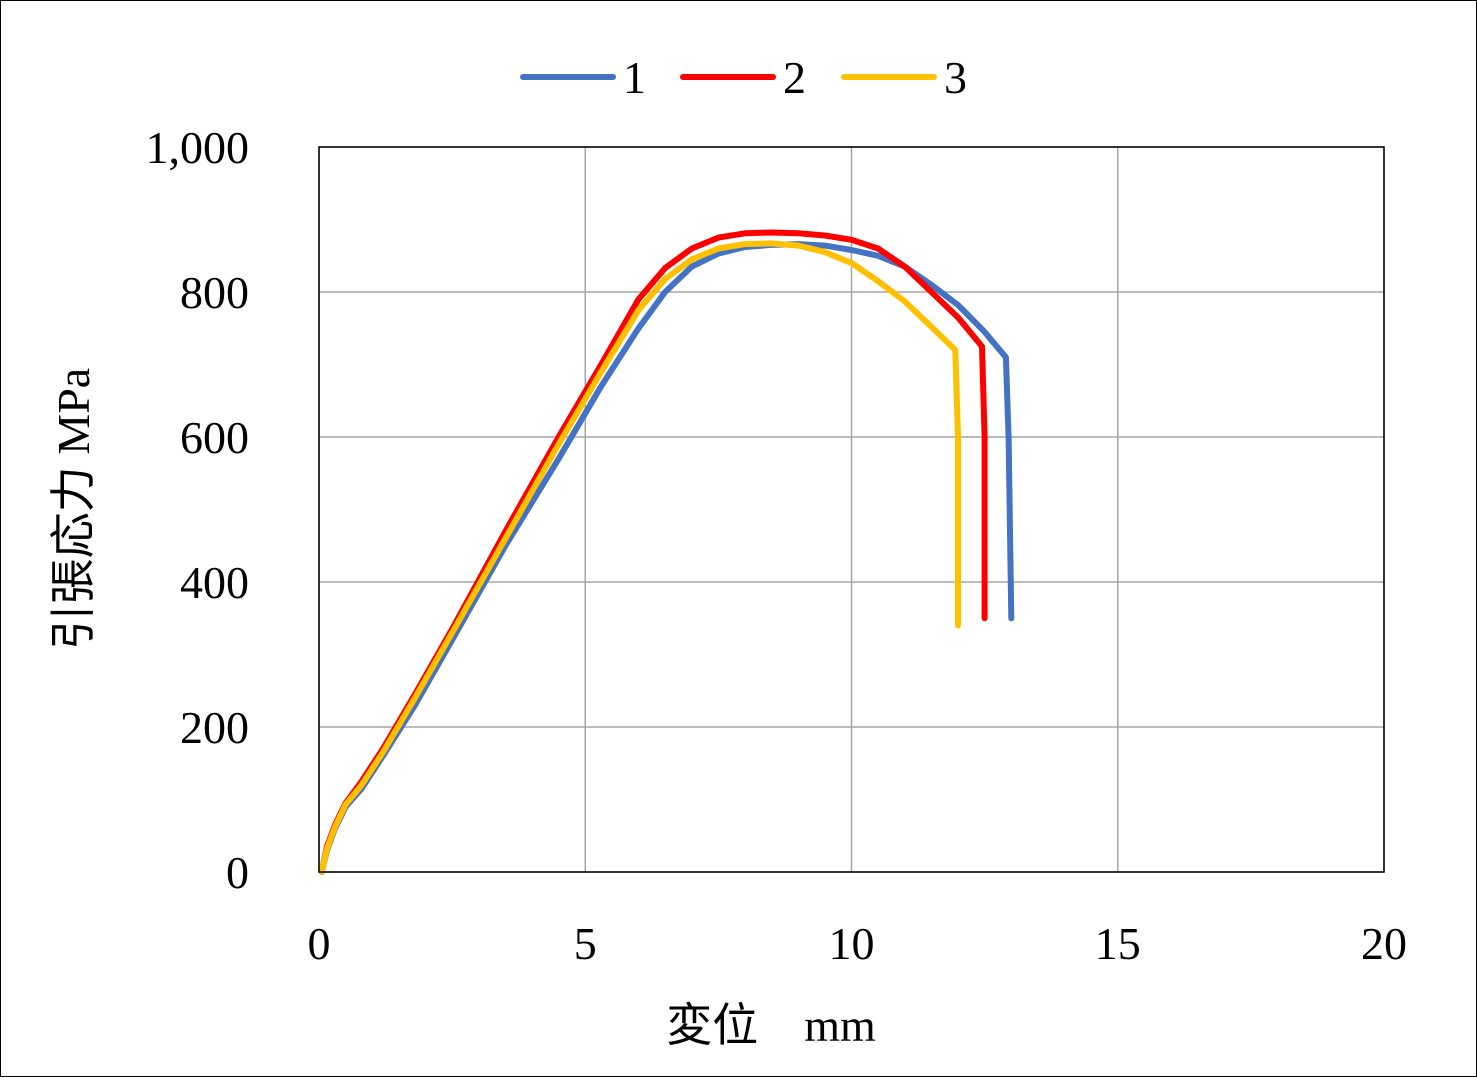 The width and height of the screenshot is (1477, 1081). Describe the element at coordinates (214, 437) in the screenshot. I see `y-tick-label: 600` at that location.